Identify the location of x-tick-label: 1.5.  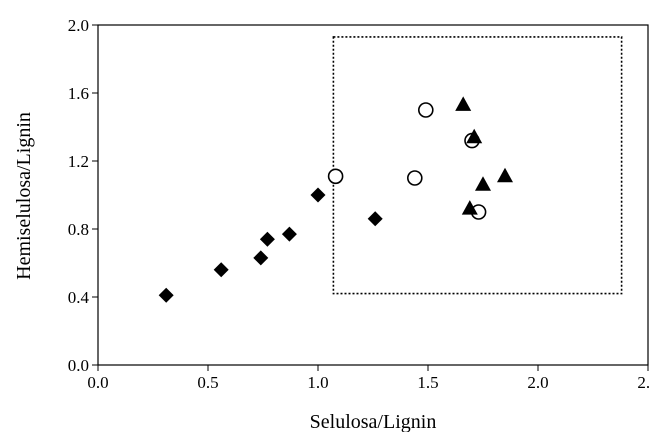
(427, 382).